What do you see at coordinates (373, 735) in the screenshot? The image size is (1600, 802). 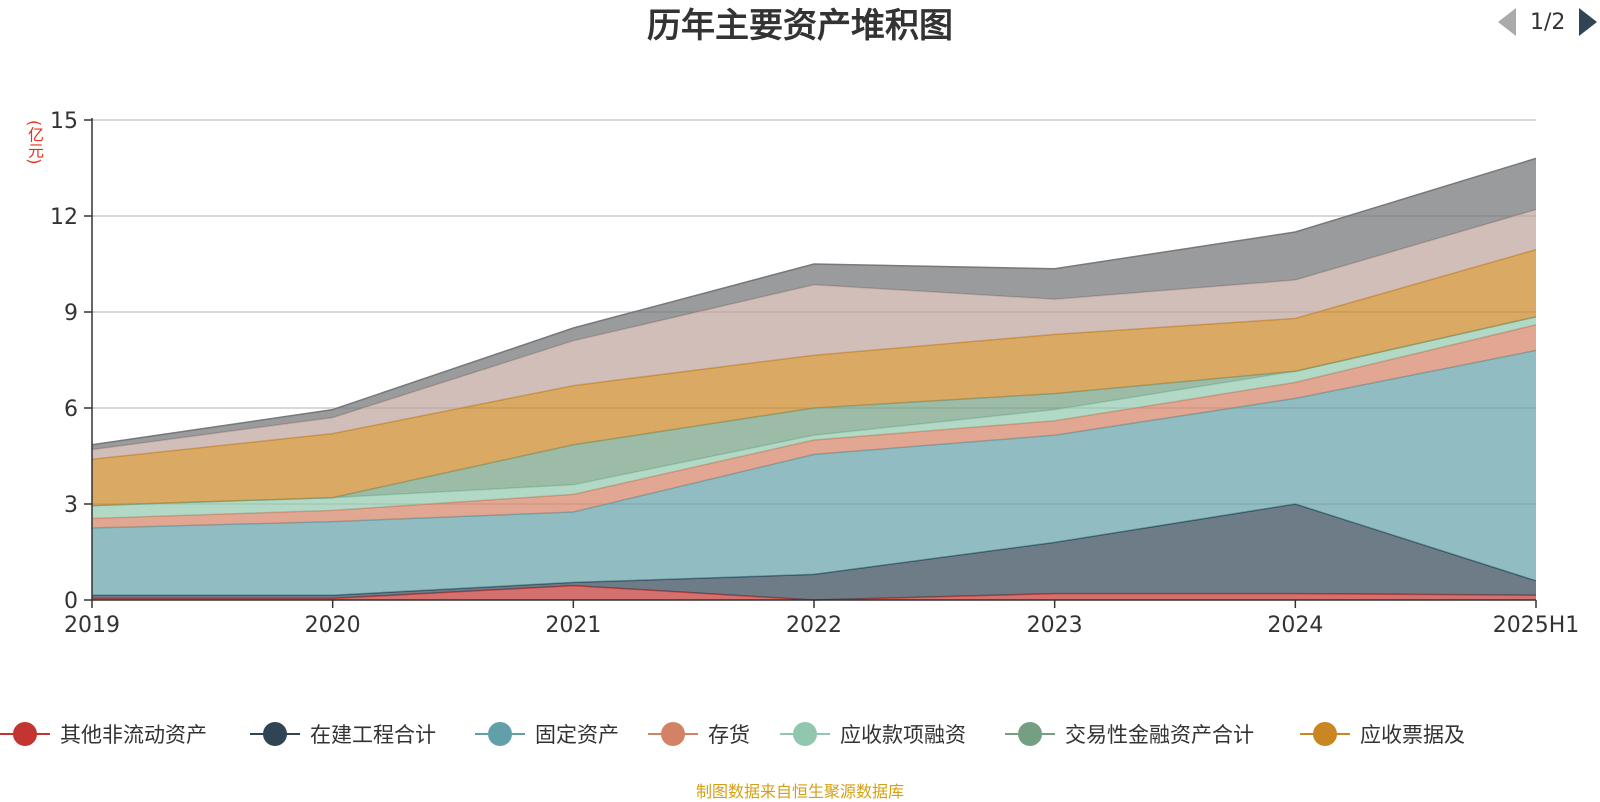 I see `legend-label: 在建工程合计` at bounding box center [373, 735].